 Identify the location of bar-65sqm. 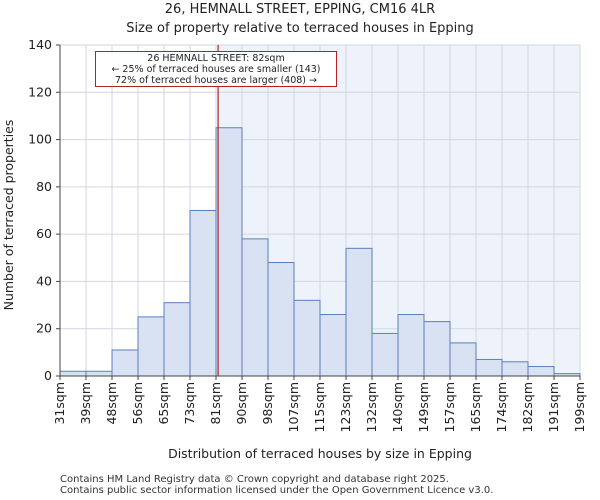
(177, 339).